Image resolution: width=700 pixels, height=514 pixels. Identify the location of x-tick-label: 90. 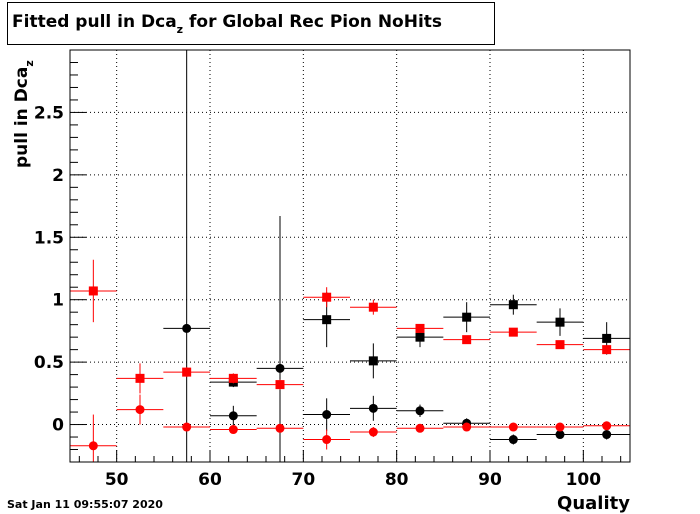
(490, 480).